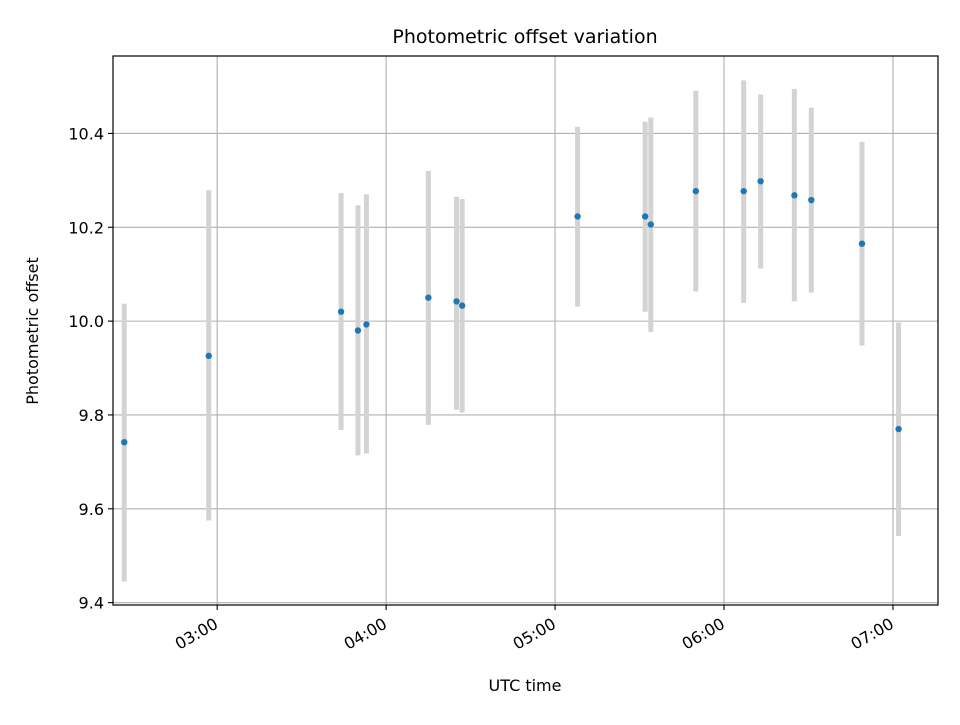 This screenshot has width=960, height=725. I want to click on y-axis-label: Photometric offset, so click(32, 331).